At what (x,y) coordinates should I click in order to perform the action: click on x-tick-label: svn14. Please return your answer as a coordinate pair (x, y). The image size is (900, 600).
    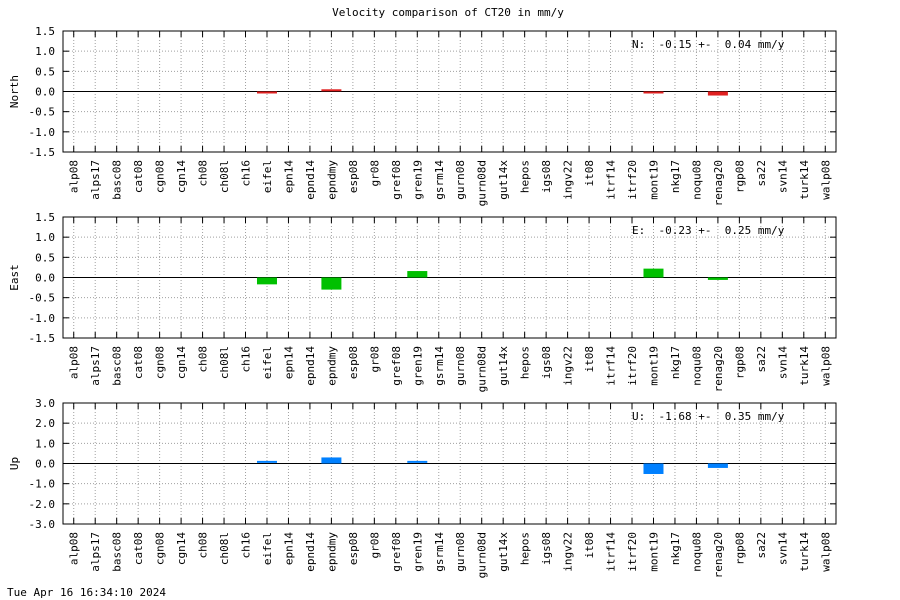
    Looking at the image, I should click on (782, 548).